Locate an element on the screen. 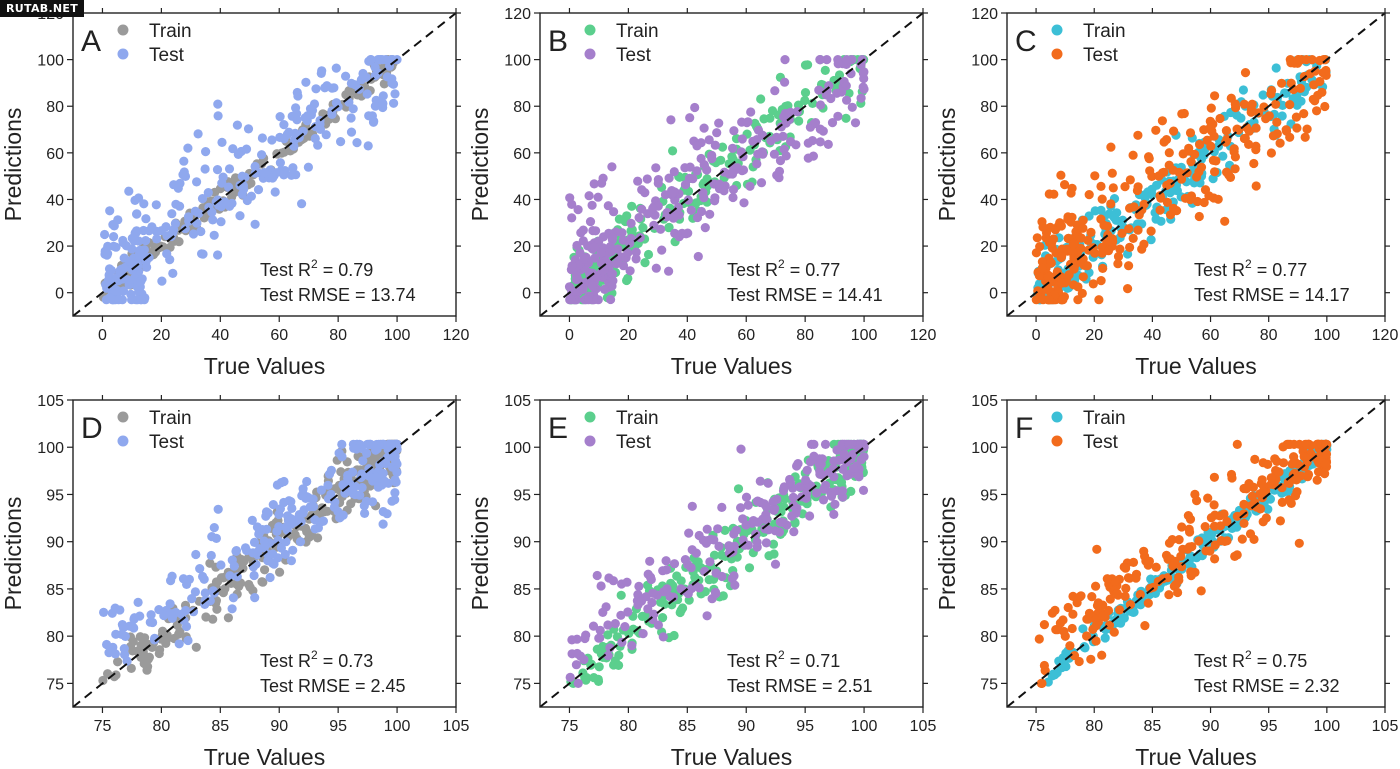  y-axis-title: Predictions is located at coordinates (947, 554).